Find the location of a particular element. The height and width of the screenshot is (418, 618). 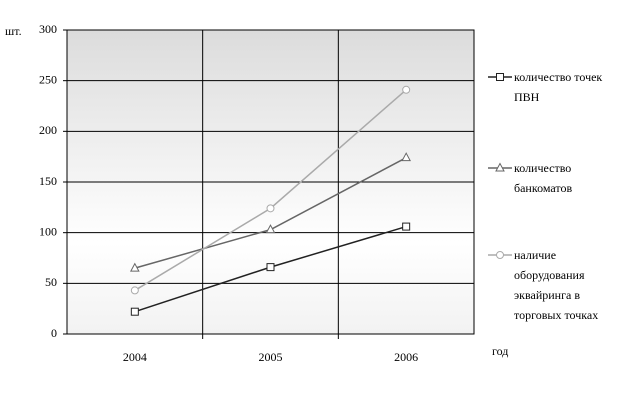

y-tick-label: 50 is located at coordinates (51, 282).